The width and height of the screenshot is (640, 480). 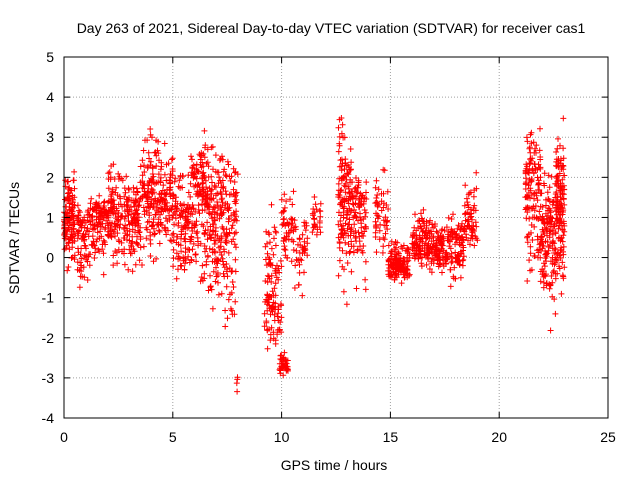 What do you see at coordinates (64, 437) in the screenshot?
I see `x-tick-label: 0` at bounding box center [64, 437].